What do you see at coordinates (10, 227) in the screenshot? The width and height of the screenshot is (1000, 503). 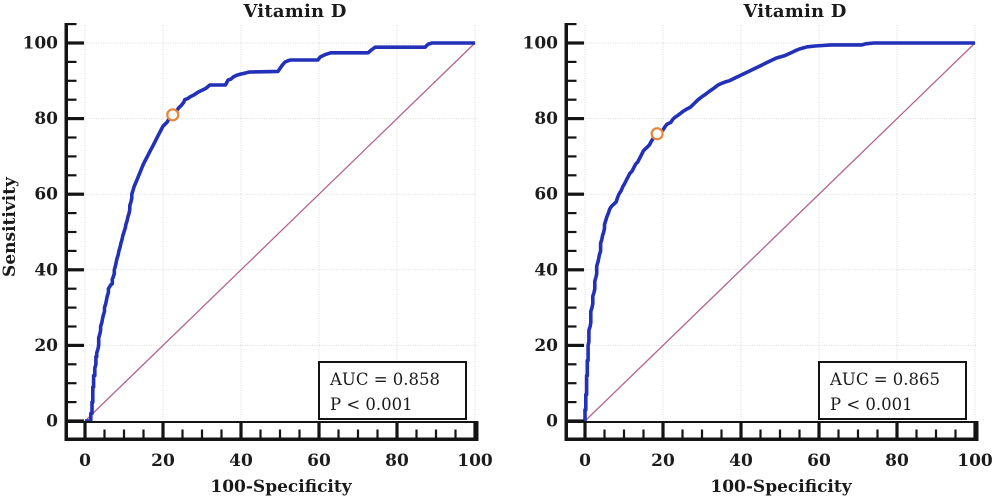 I see `y-axis-title: Sensitivity` at bounding box center [10, 227].